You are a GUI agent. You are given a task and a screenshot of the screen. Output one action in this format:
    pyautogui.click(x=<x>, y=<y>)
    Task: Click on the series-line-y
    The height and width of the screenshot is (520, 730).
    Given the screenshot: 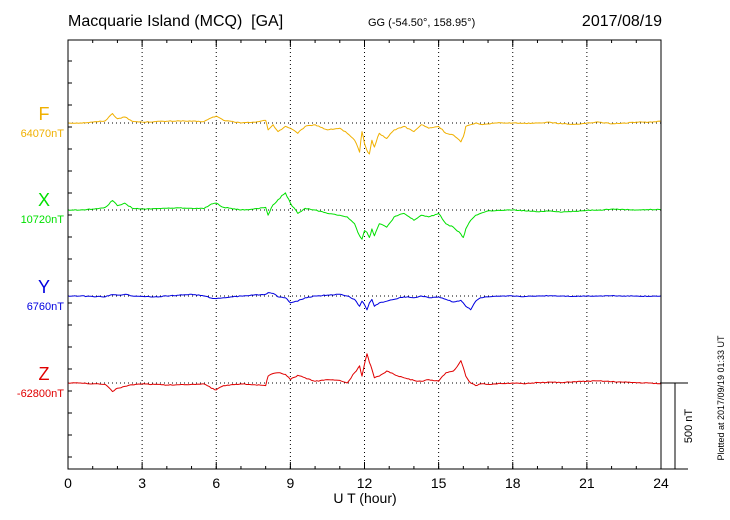 What is the action you would take?
    pyautogui.click(x=364, y=301)
    